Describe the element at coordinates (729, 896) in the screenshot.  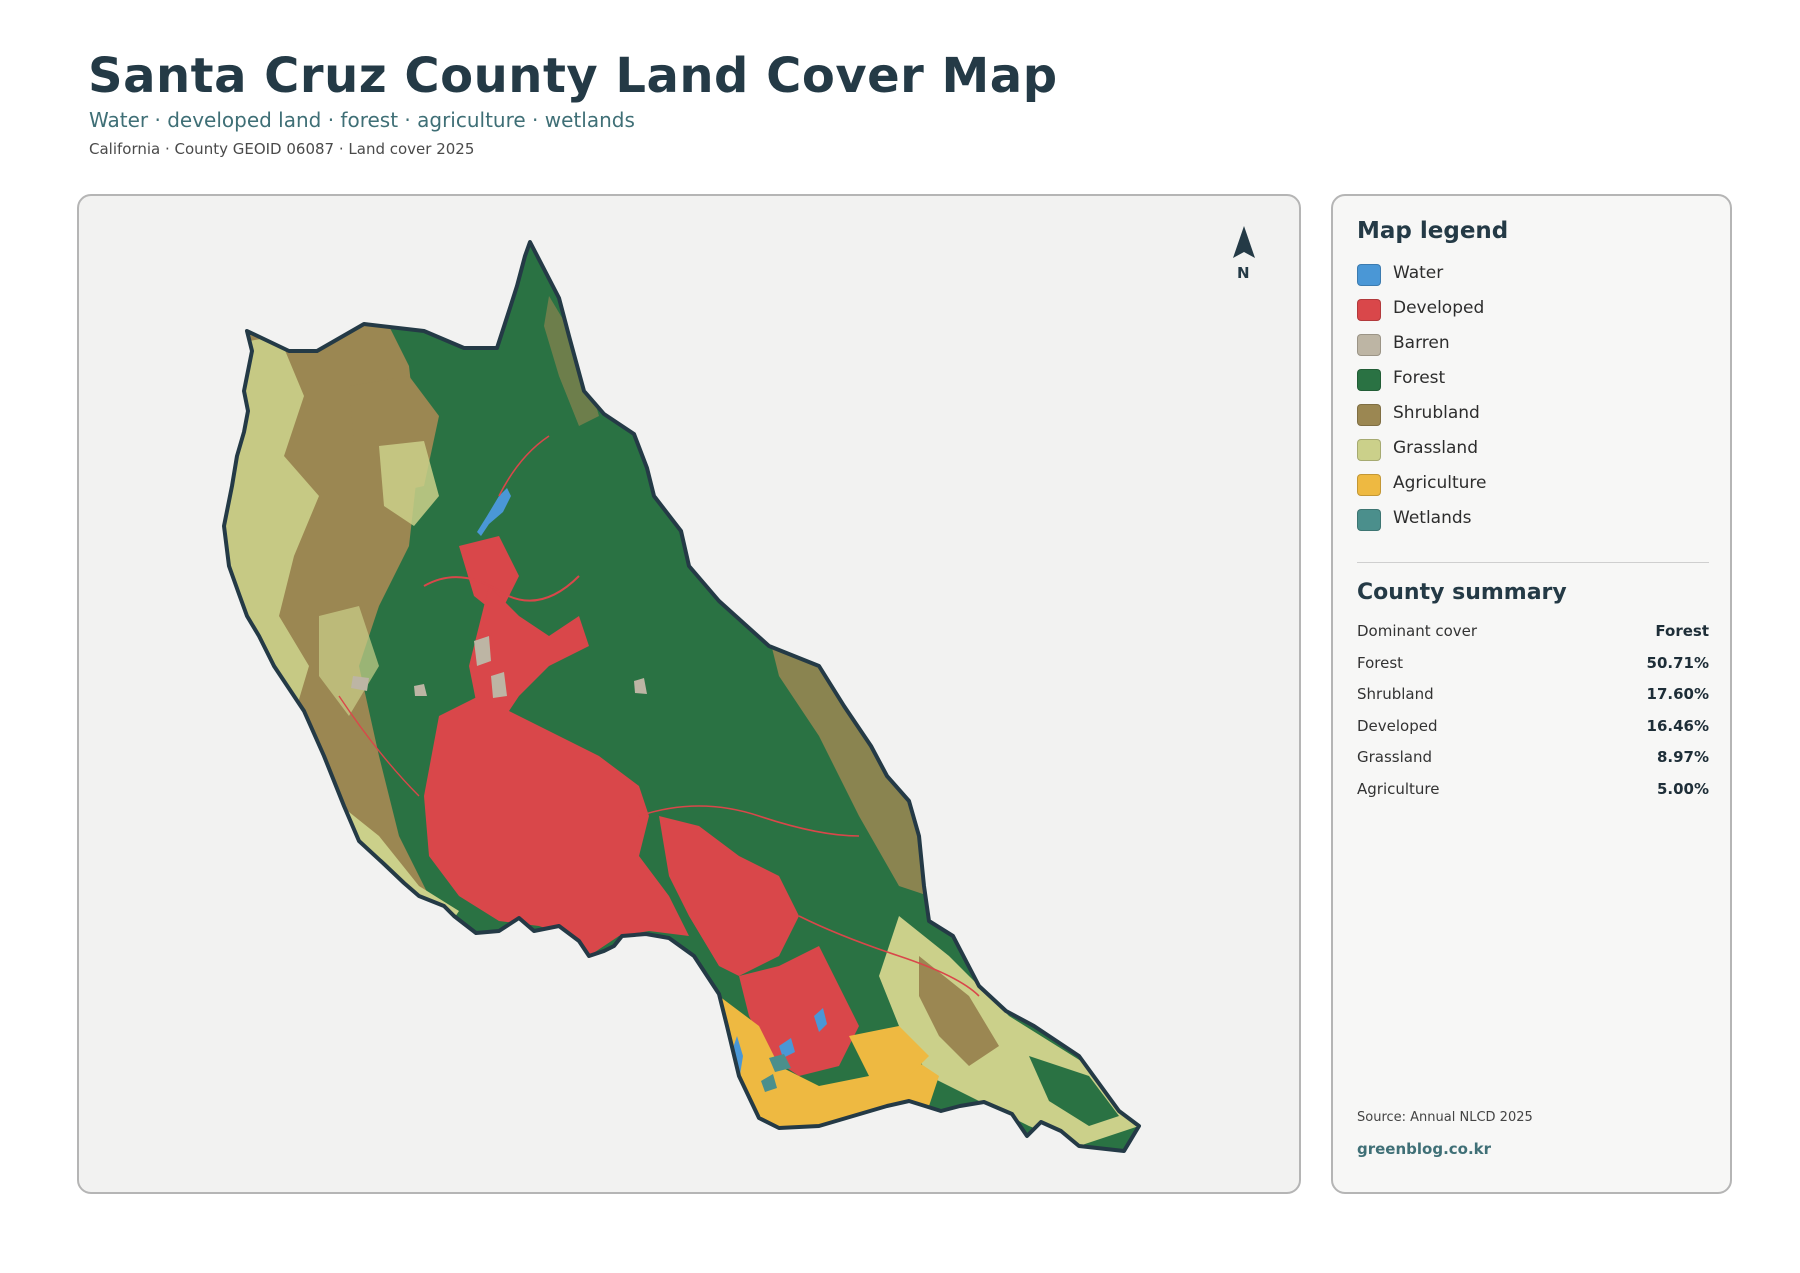
I see `developed-aptos` at that location.